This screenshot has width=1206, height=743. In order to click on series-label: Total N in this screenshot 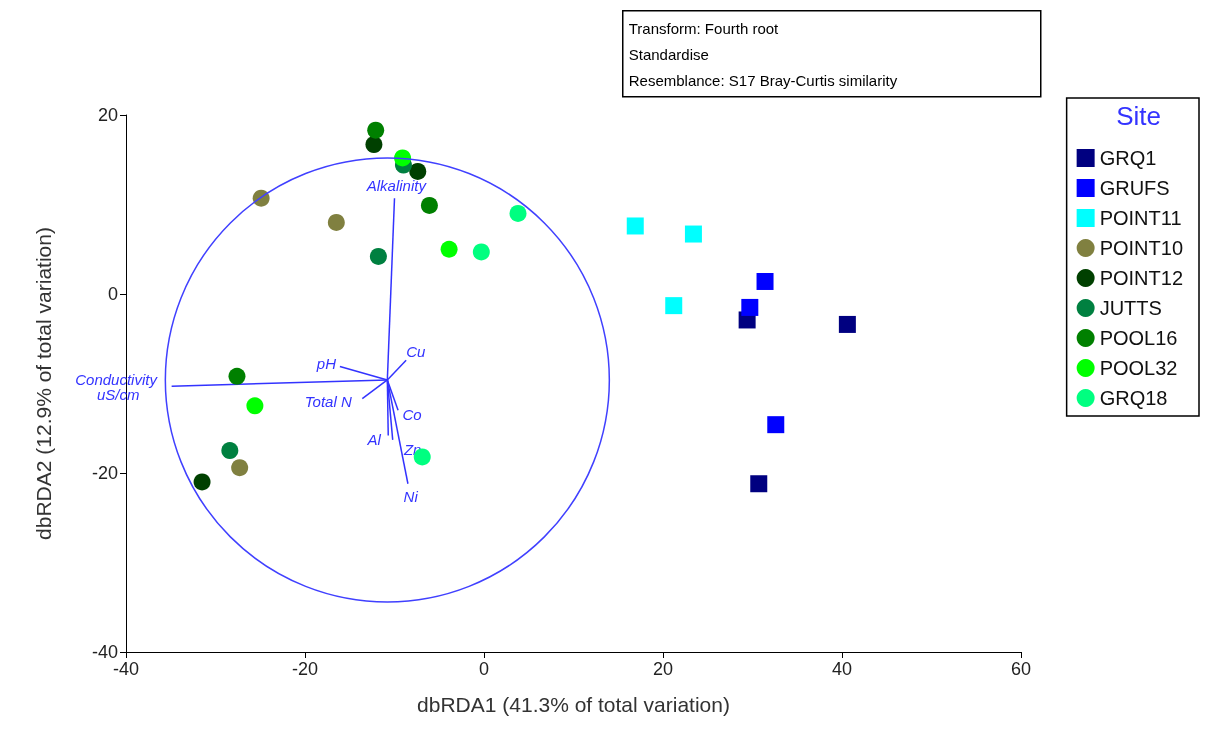, I will do `click(328, 401)`.